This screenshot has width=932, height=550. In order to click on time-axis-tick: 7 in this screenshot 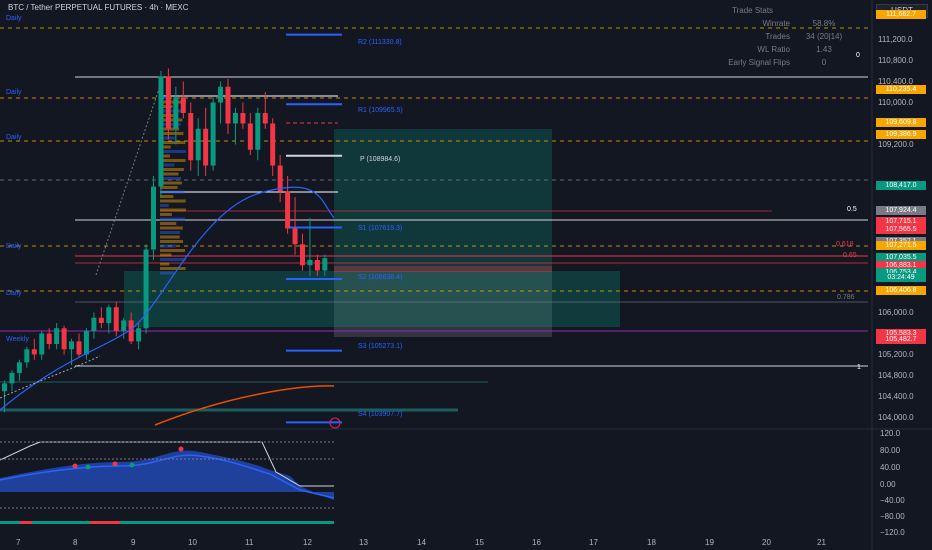, I will do `click(18, 542)`.